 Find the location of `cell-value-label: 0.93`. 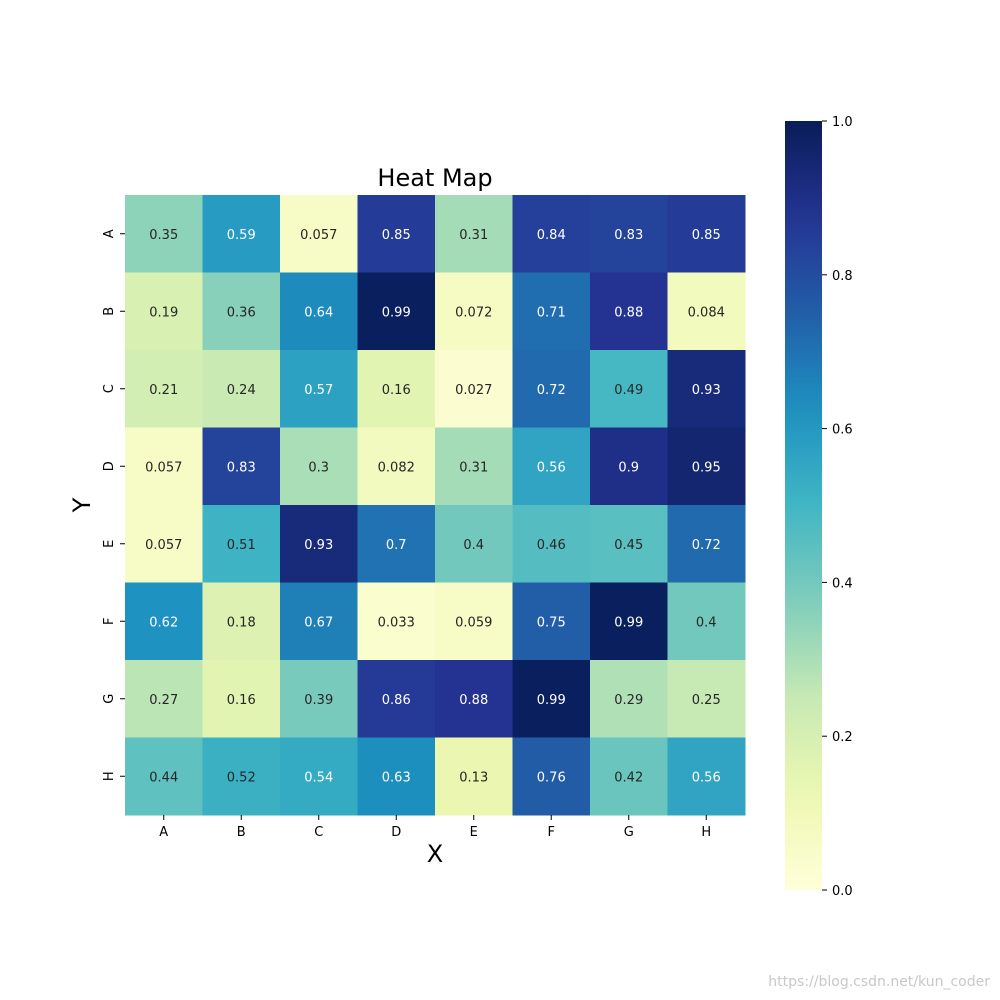

cell-value-label: 0.93 is located at coordinates (318, 545).